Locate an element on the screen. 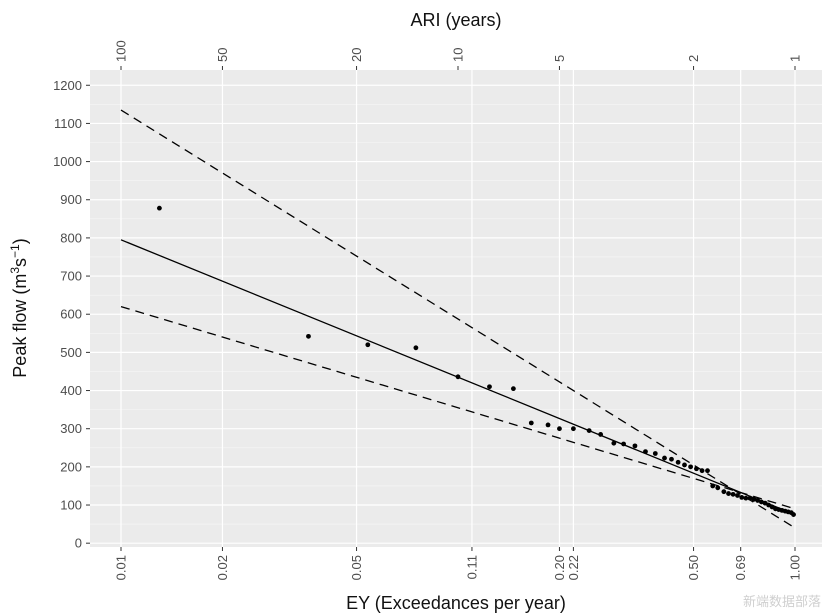 The image size is (833, 614). y-tick-label: 600 is located at coordinates (71, 314).